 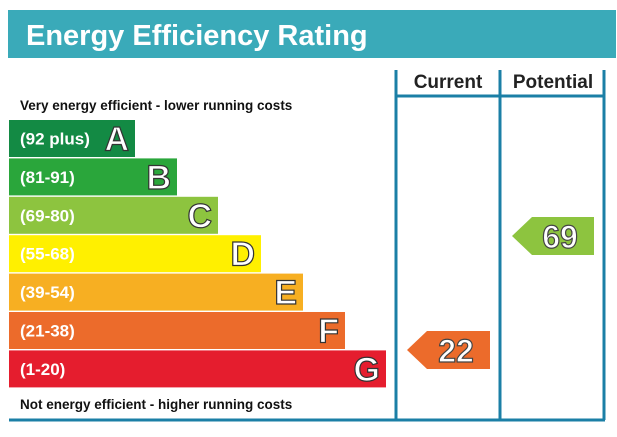 I want to click on potential-rating-indicator: 69, so click(x=553, y=236).